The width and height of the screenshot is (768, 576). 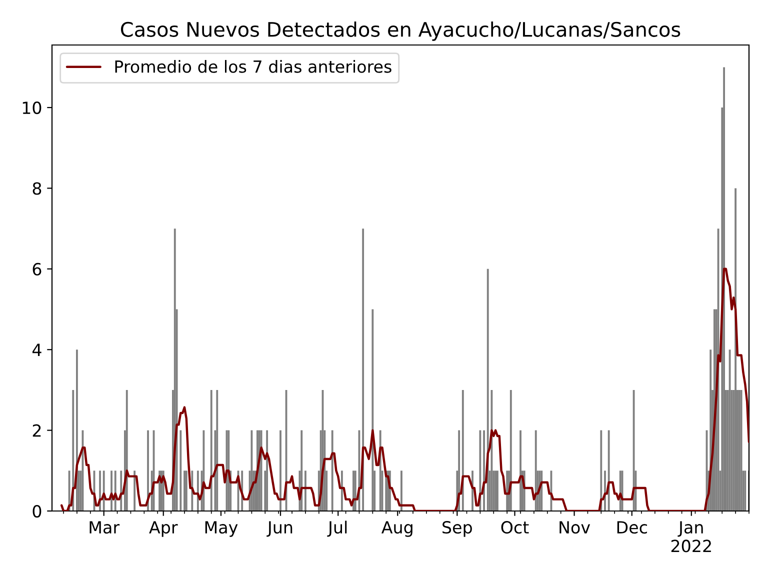 I want to click on x-tick-label: Jul, so click(x=337, y=528).